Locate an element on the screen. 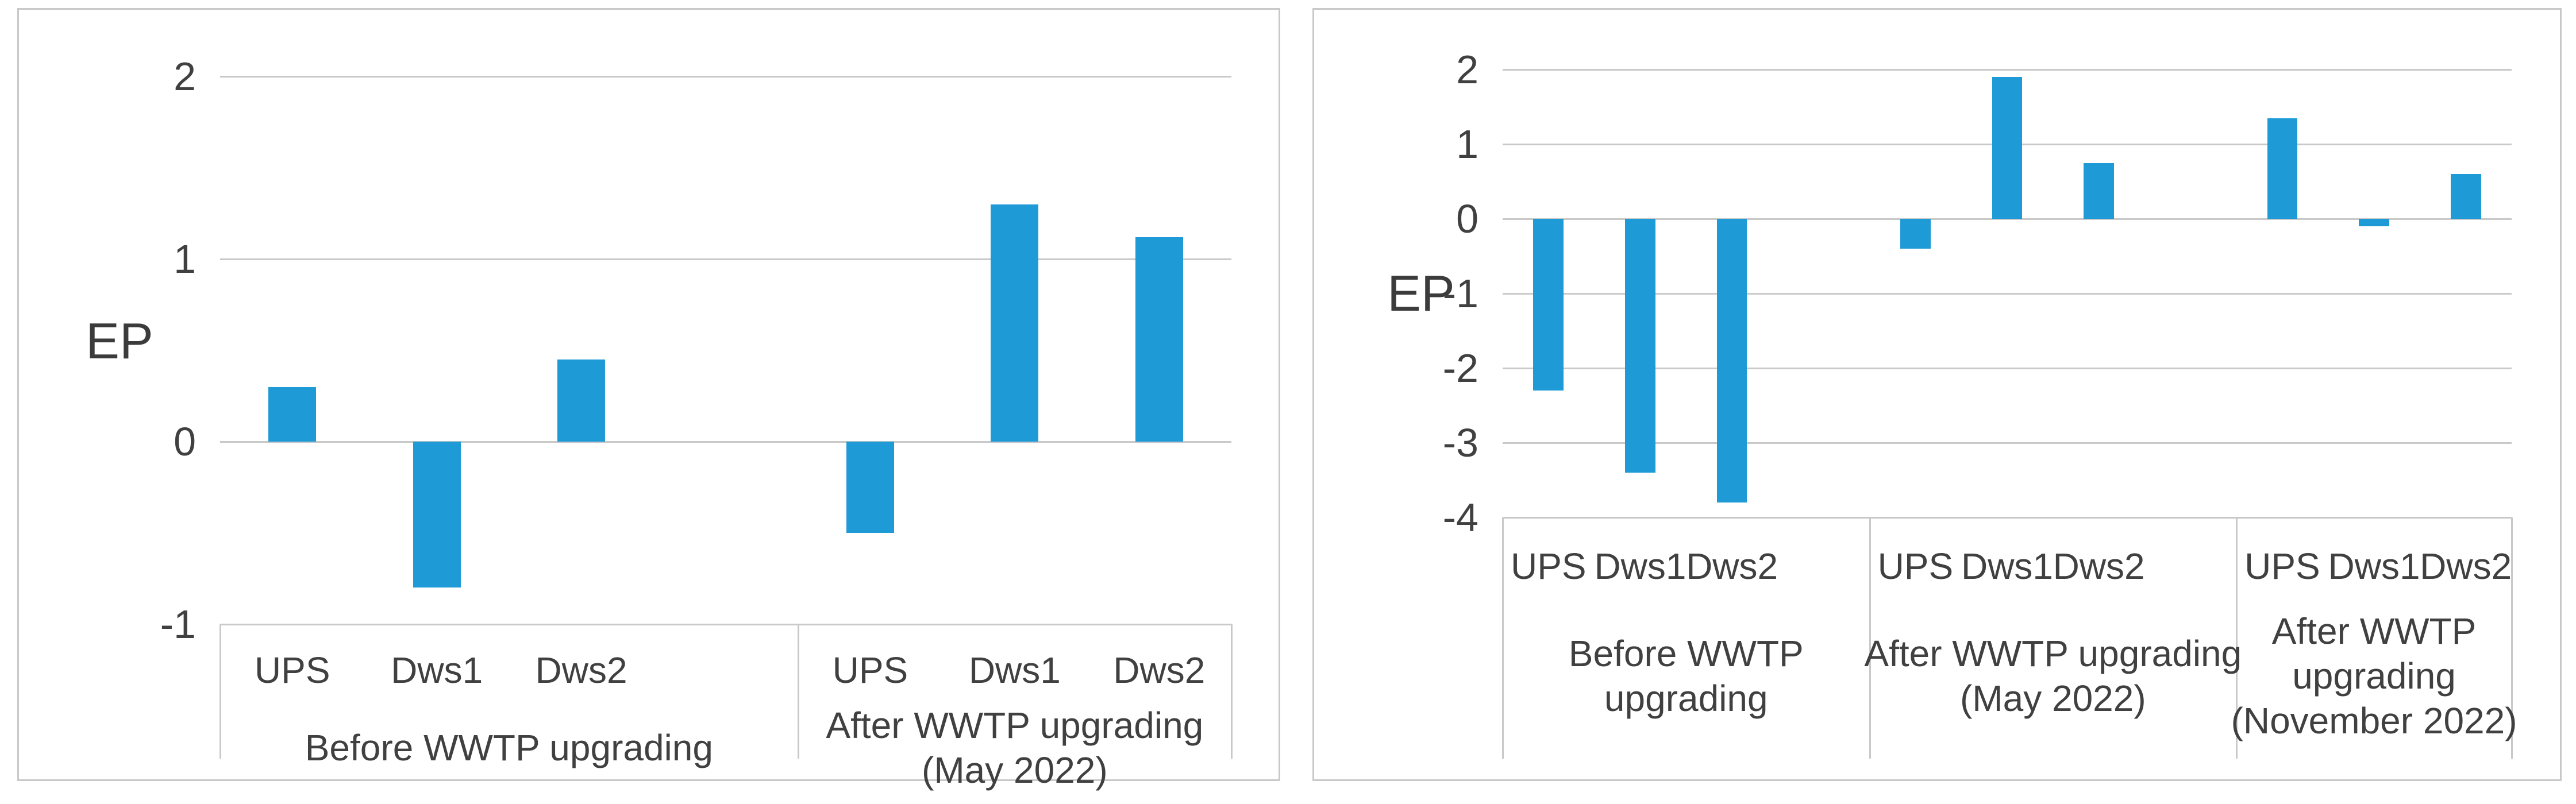  group-label-line: (November 2022) is located at coordinates (2374, 720).